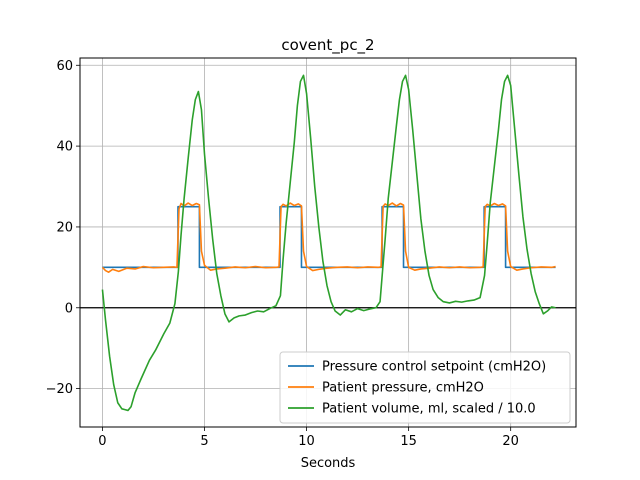  What do you see at coordinates (327, 45) in the screenshot?
I see `chart-title: covent_pc_2` at bounding box center [327, 45].